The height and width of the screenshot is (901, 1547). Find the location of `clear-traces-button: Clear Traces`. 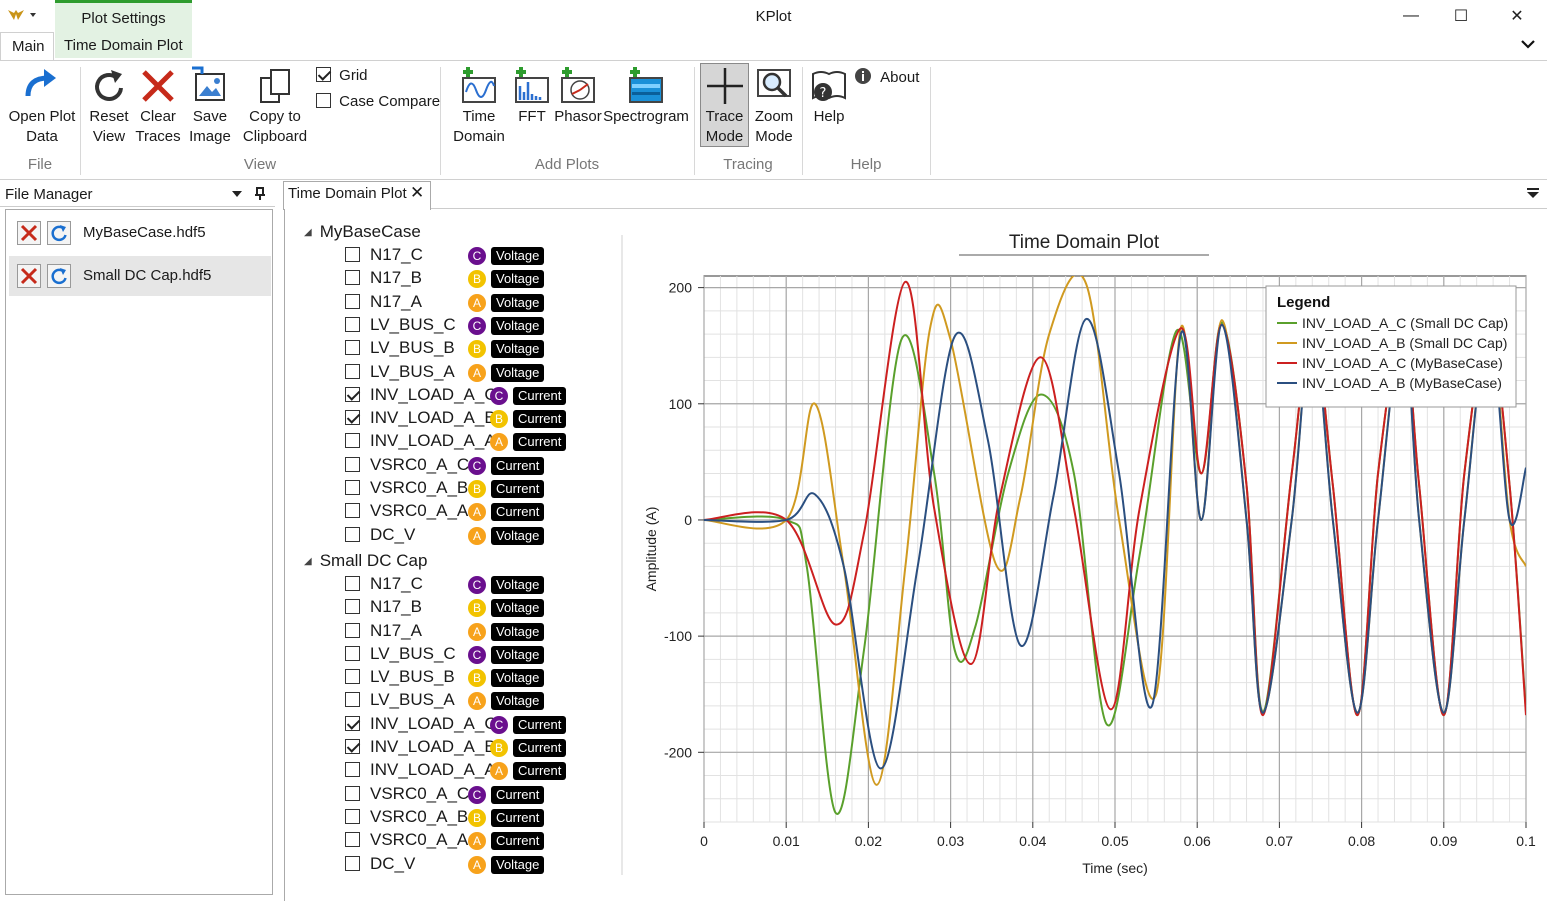

clear-traces-button: Clear Traces is located at coordinates (158, 105).